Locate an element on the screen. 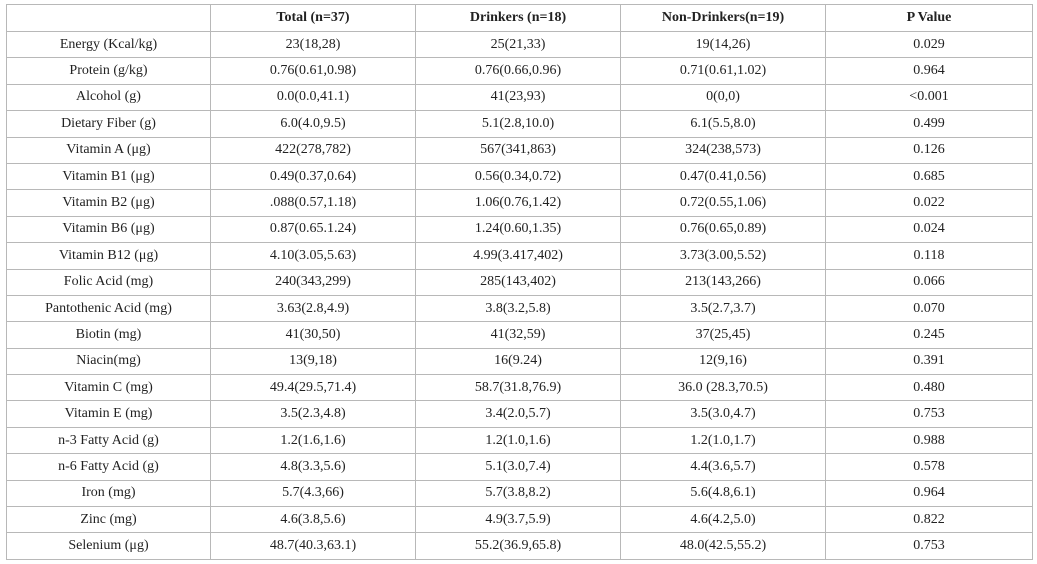  header-cell: P Value is located at coordinates (929, 18).